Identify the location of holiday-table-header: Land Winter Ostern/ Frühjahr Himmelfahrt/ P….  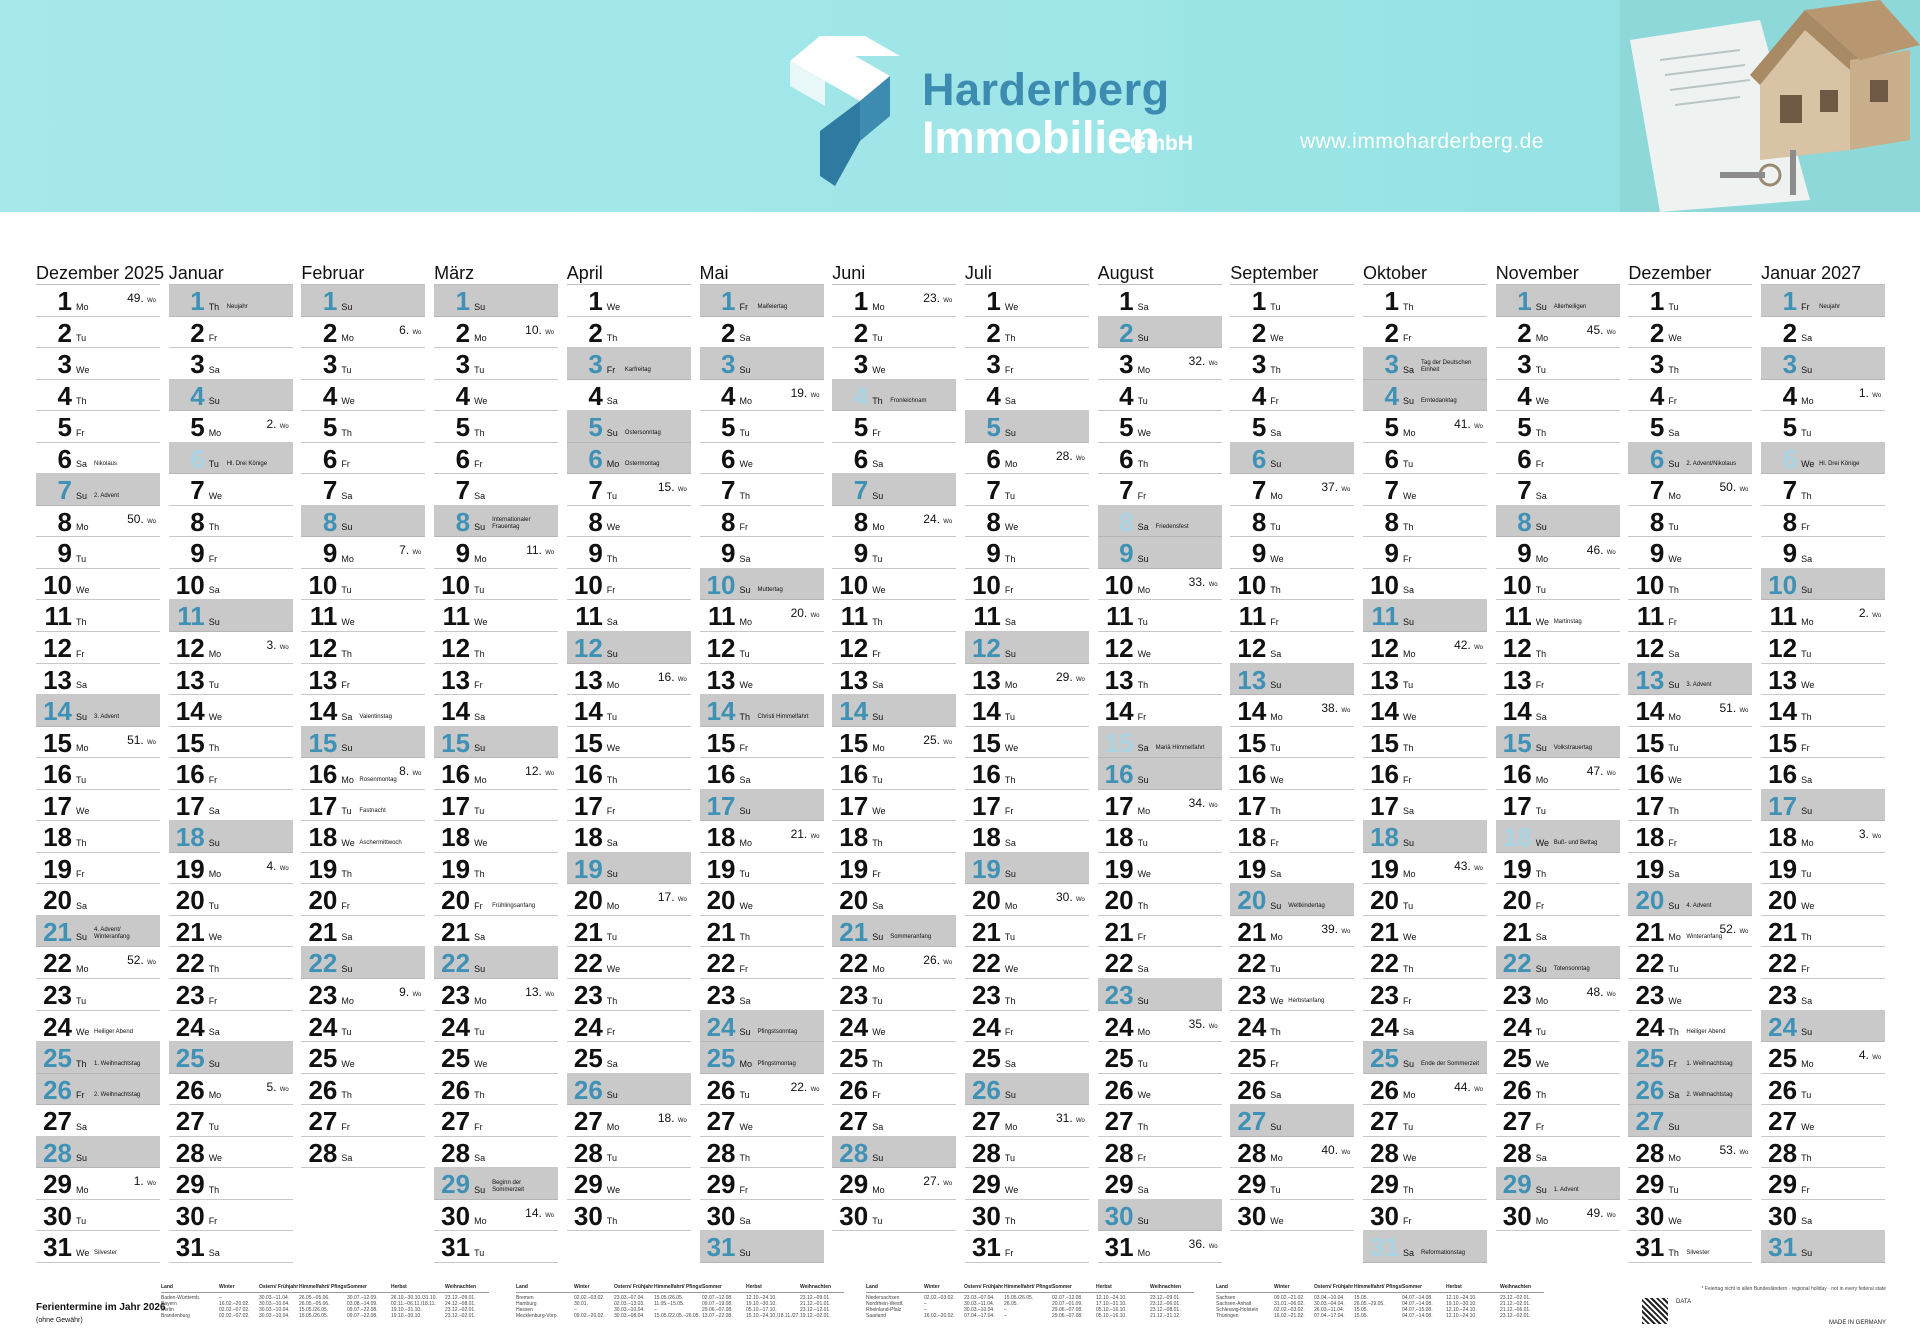
(1380, 1287).